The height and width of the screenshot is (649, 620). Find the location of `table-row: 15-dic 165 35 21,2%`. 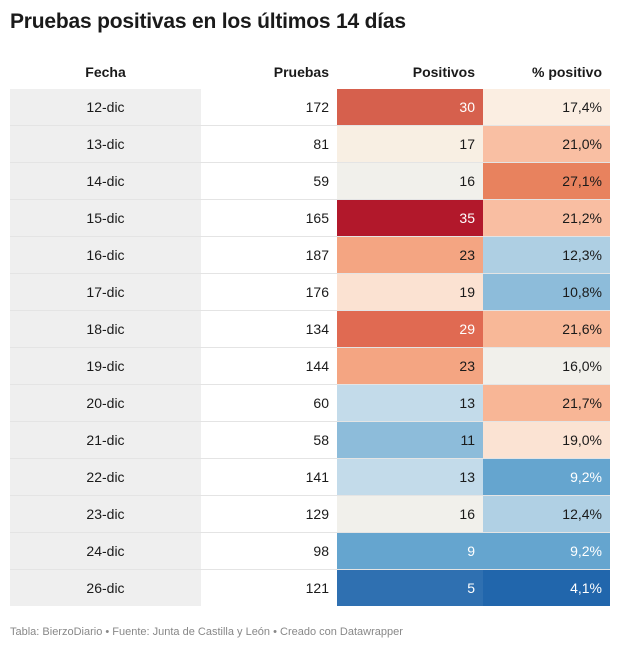

table-row: 15-dic 165 35 21,2% is located at coordinates (310, 218).